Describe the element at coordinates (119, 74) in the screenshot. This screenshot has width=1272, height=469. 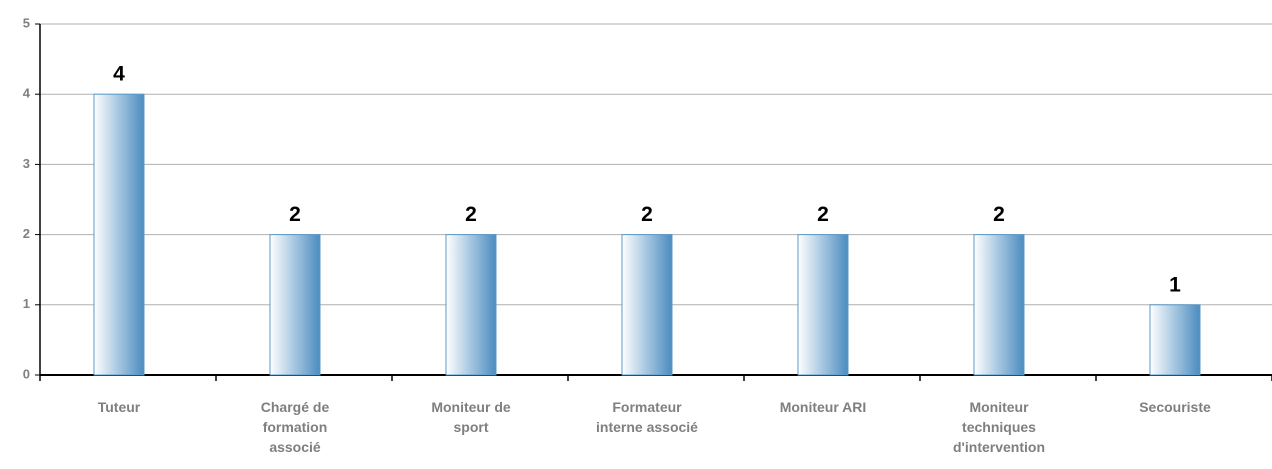
I see `value-label: 4` at that location.